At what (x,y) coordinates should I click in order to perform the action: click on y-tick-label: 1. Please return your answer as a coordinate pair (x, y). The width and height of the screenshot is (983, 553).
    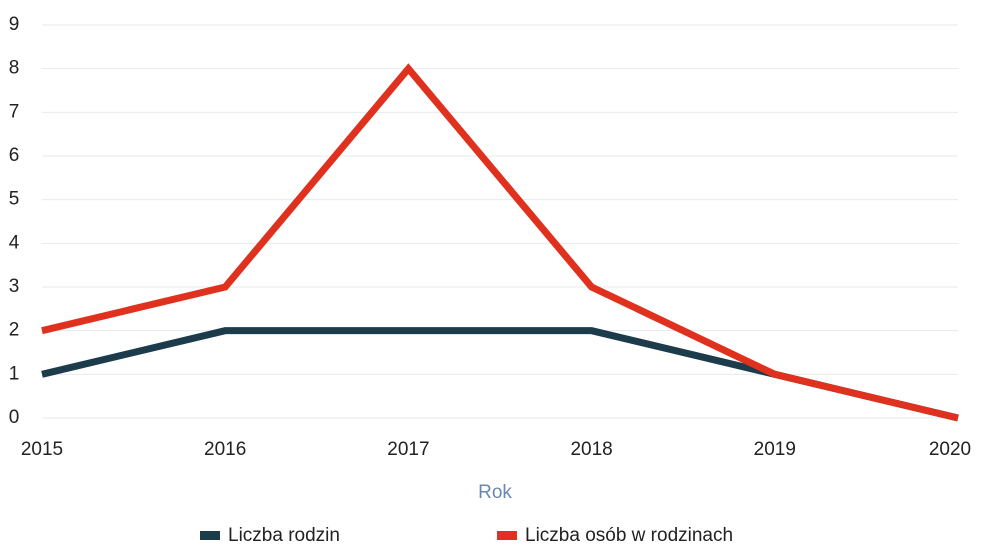
    Looking at the image, I should click on (14, 373).